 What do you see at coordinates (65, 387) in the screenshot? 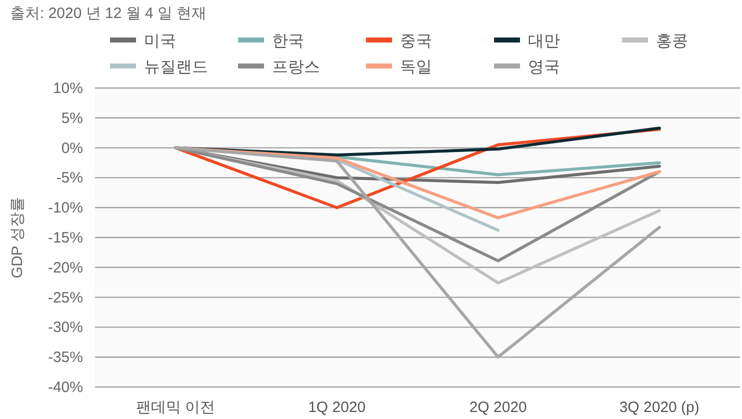
I see `y-tick-label: -40%` at bounding box center [65, 387].